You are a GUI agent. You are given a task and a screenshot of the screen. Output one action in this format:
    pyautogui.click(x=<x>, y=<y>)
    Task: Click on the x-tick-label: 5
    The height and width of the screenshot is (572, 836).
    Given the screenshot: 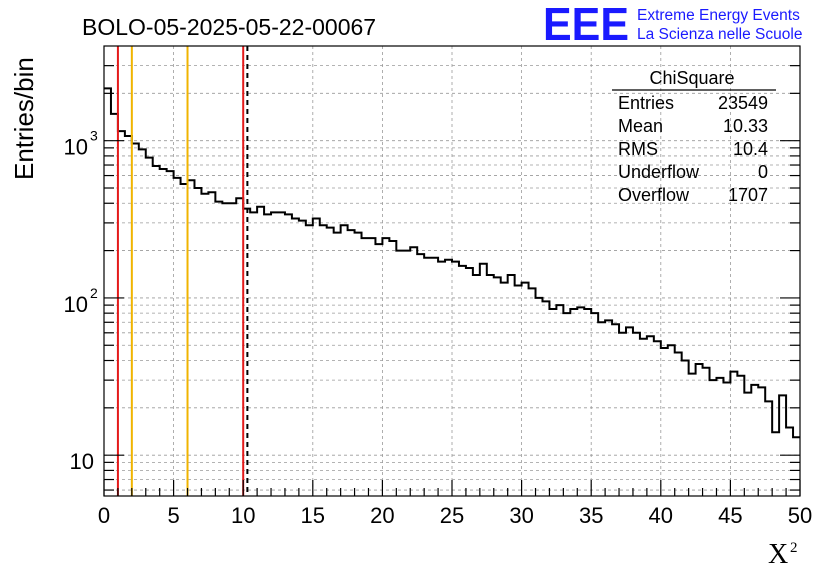 What is the action you would take?
    pyautogui.click(x=173, y=515)
    